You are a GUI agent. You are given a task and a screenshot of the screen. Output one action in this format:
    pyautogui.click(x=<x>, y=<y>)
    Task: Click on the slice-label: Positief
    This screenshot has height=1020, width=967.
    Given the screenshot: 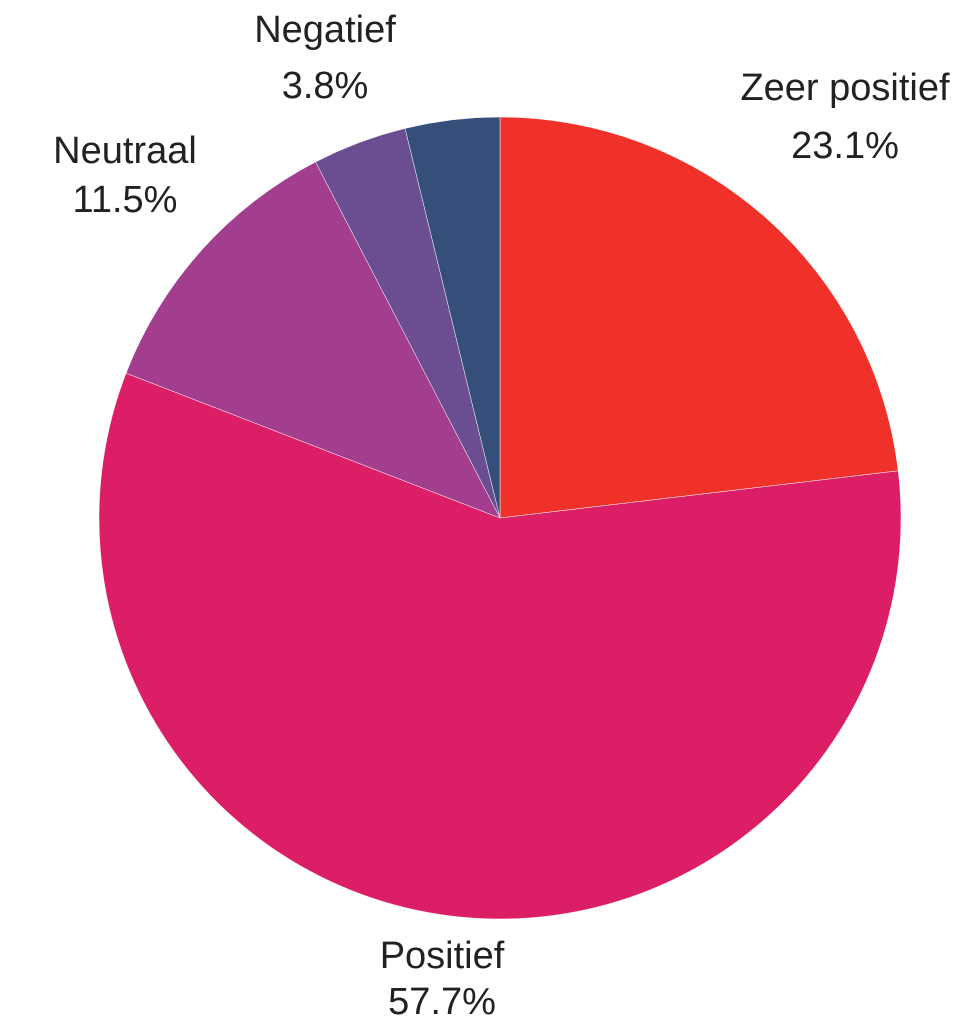 What is the action you would take?
    pyautogui.click(x=442, y=956)
    